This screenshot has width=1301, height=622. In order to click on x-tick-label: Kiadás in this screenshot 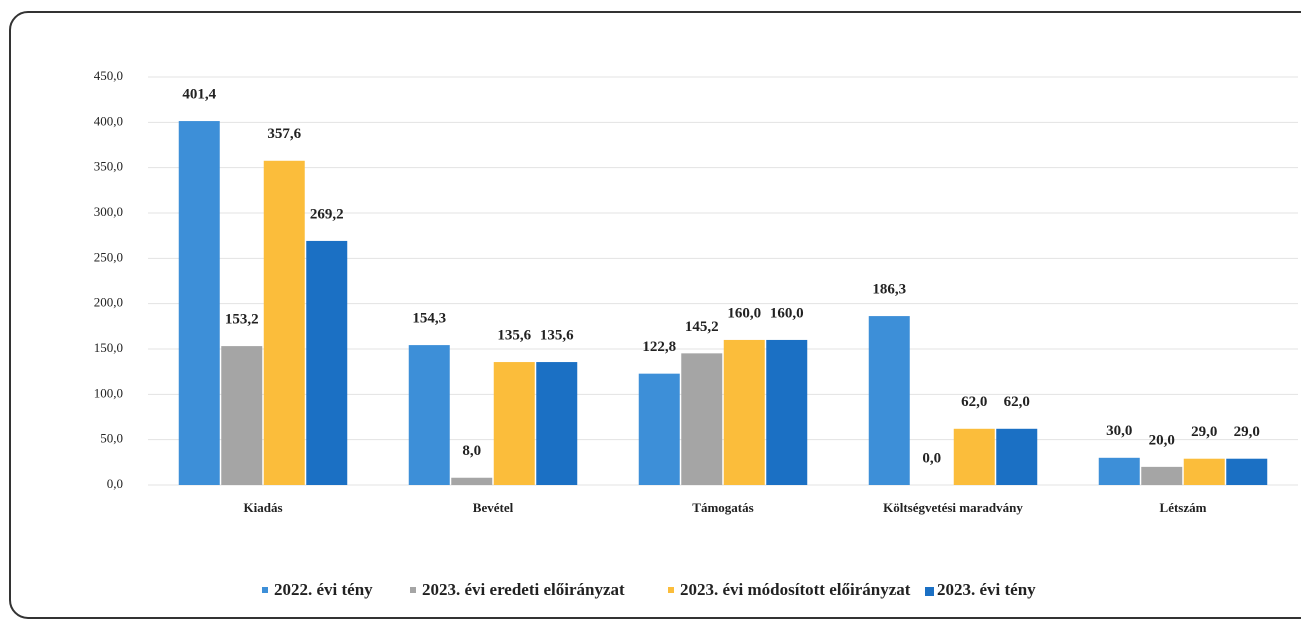, I will do `click(262, 507)`.